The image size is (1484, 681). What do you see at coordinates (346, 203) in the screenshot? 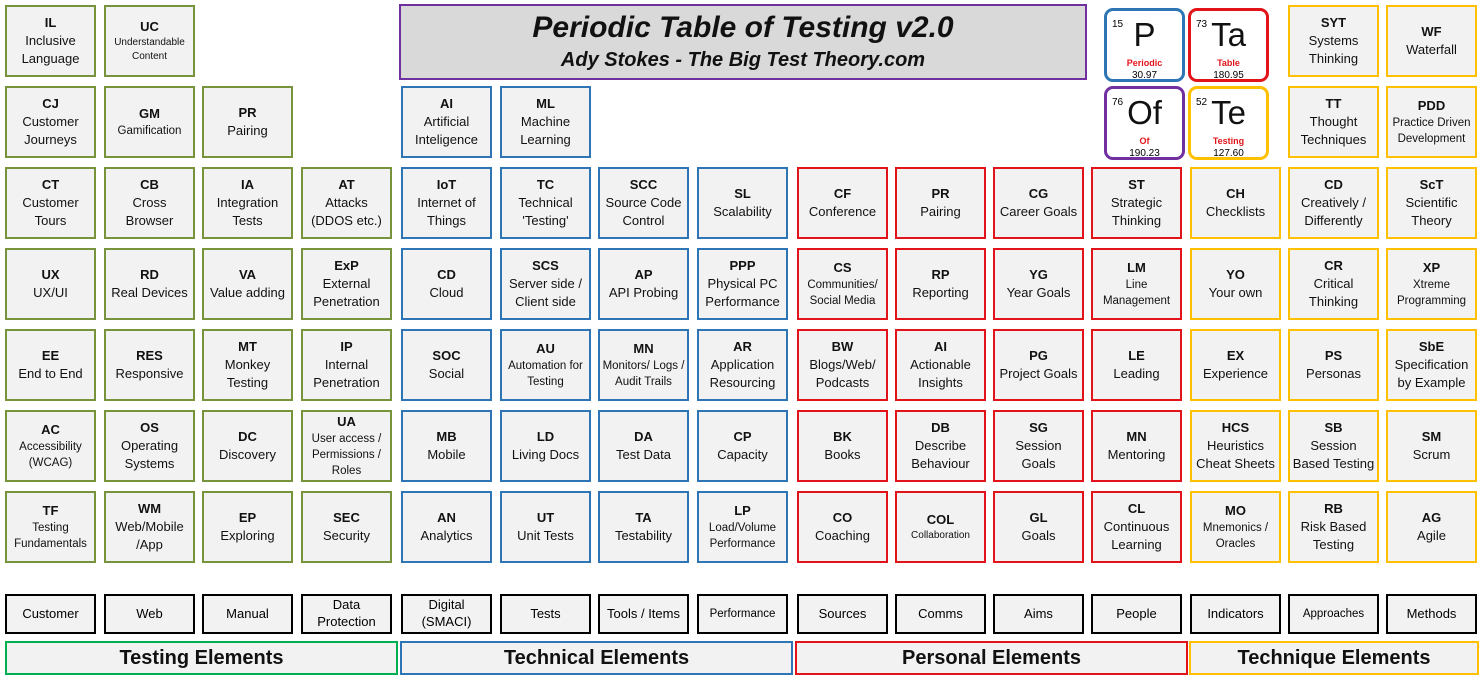
I see `element-at: AT Attacks (DDOS etc.)` at bounding box center [346, 203].